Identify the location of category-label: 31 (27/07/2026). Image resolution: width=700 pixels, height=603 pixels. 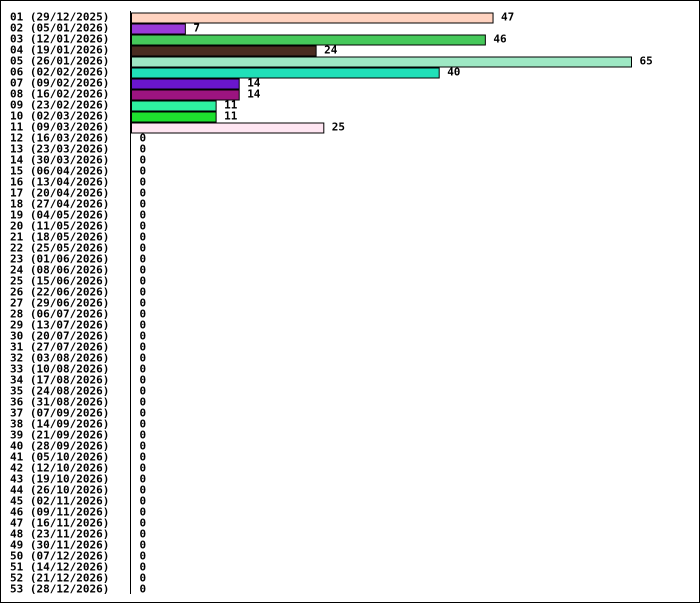
(59, 347).